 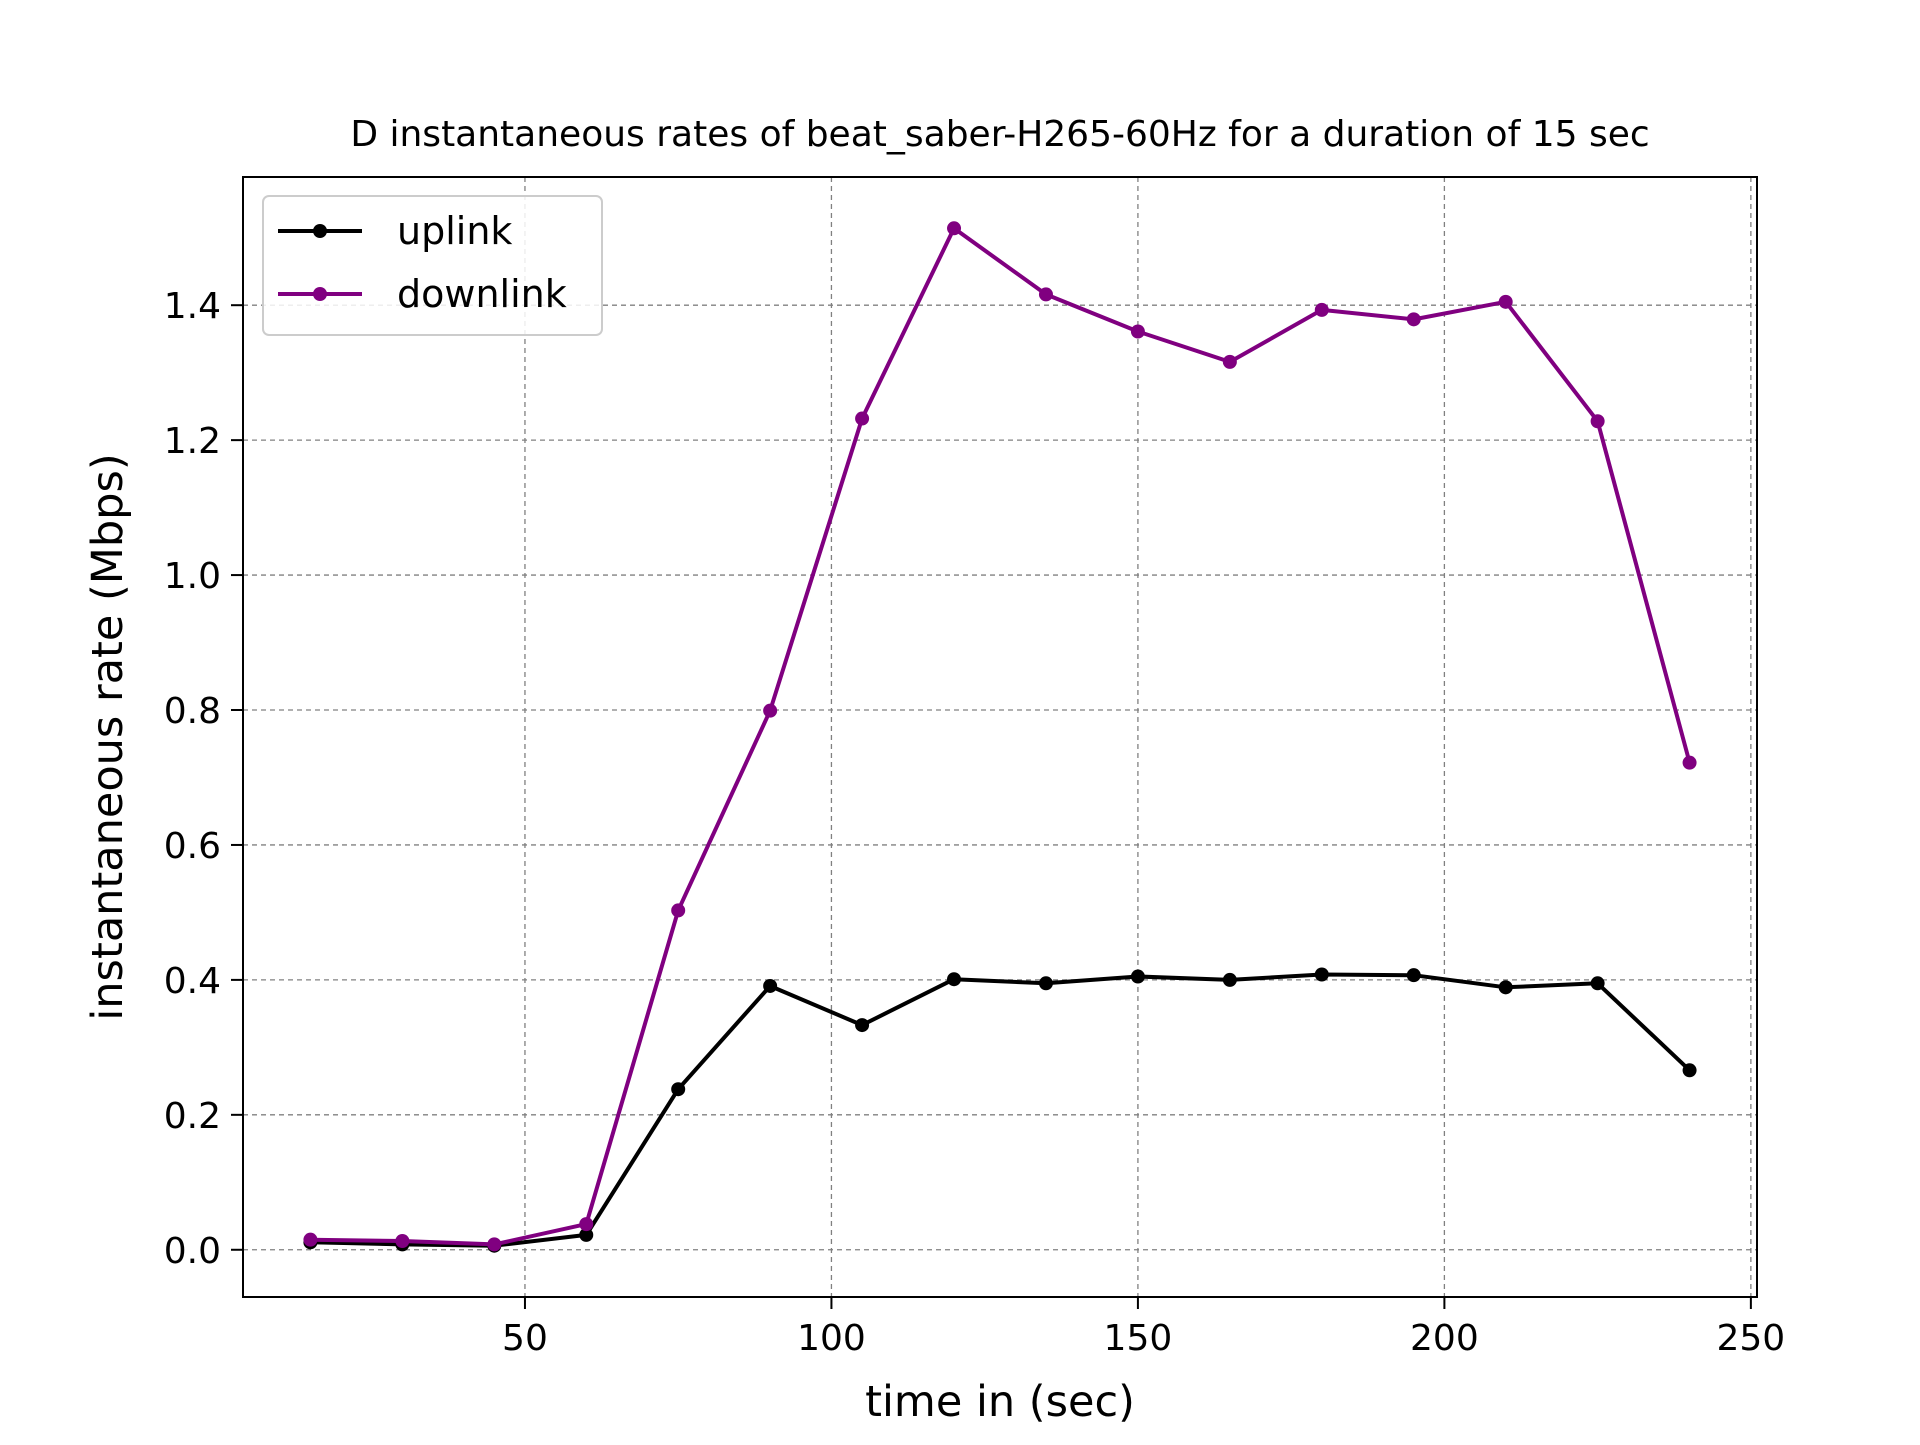 I want to click on x-axis-label: time in (sec), so click(x=1000, y=1402).